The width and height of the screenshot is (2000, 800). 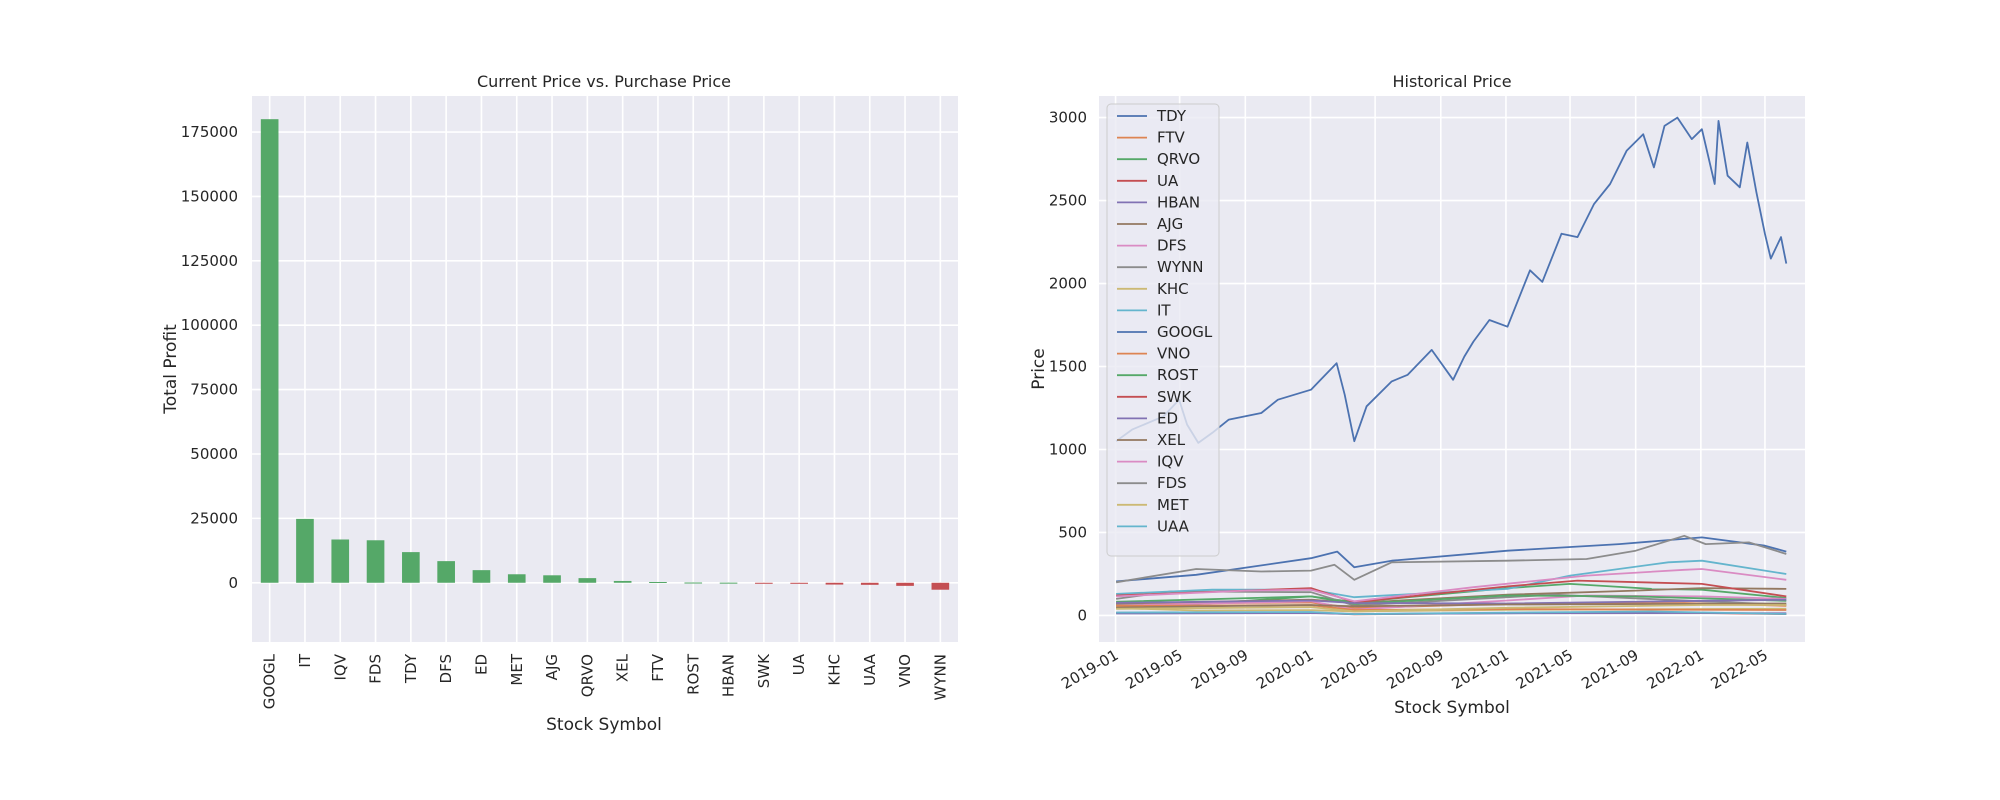 I want to click on line-swk, so click(x=1451, y=591).